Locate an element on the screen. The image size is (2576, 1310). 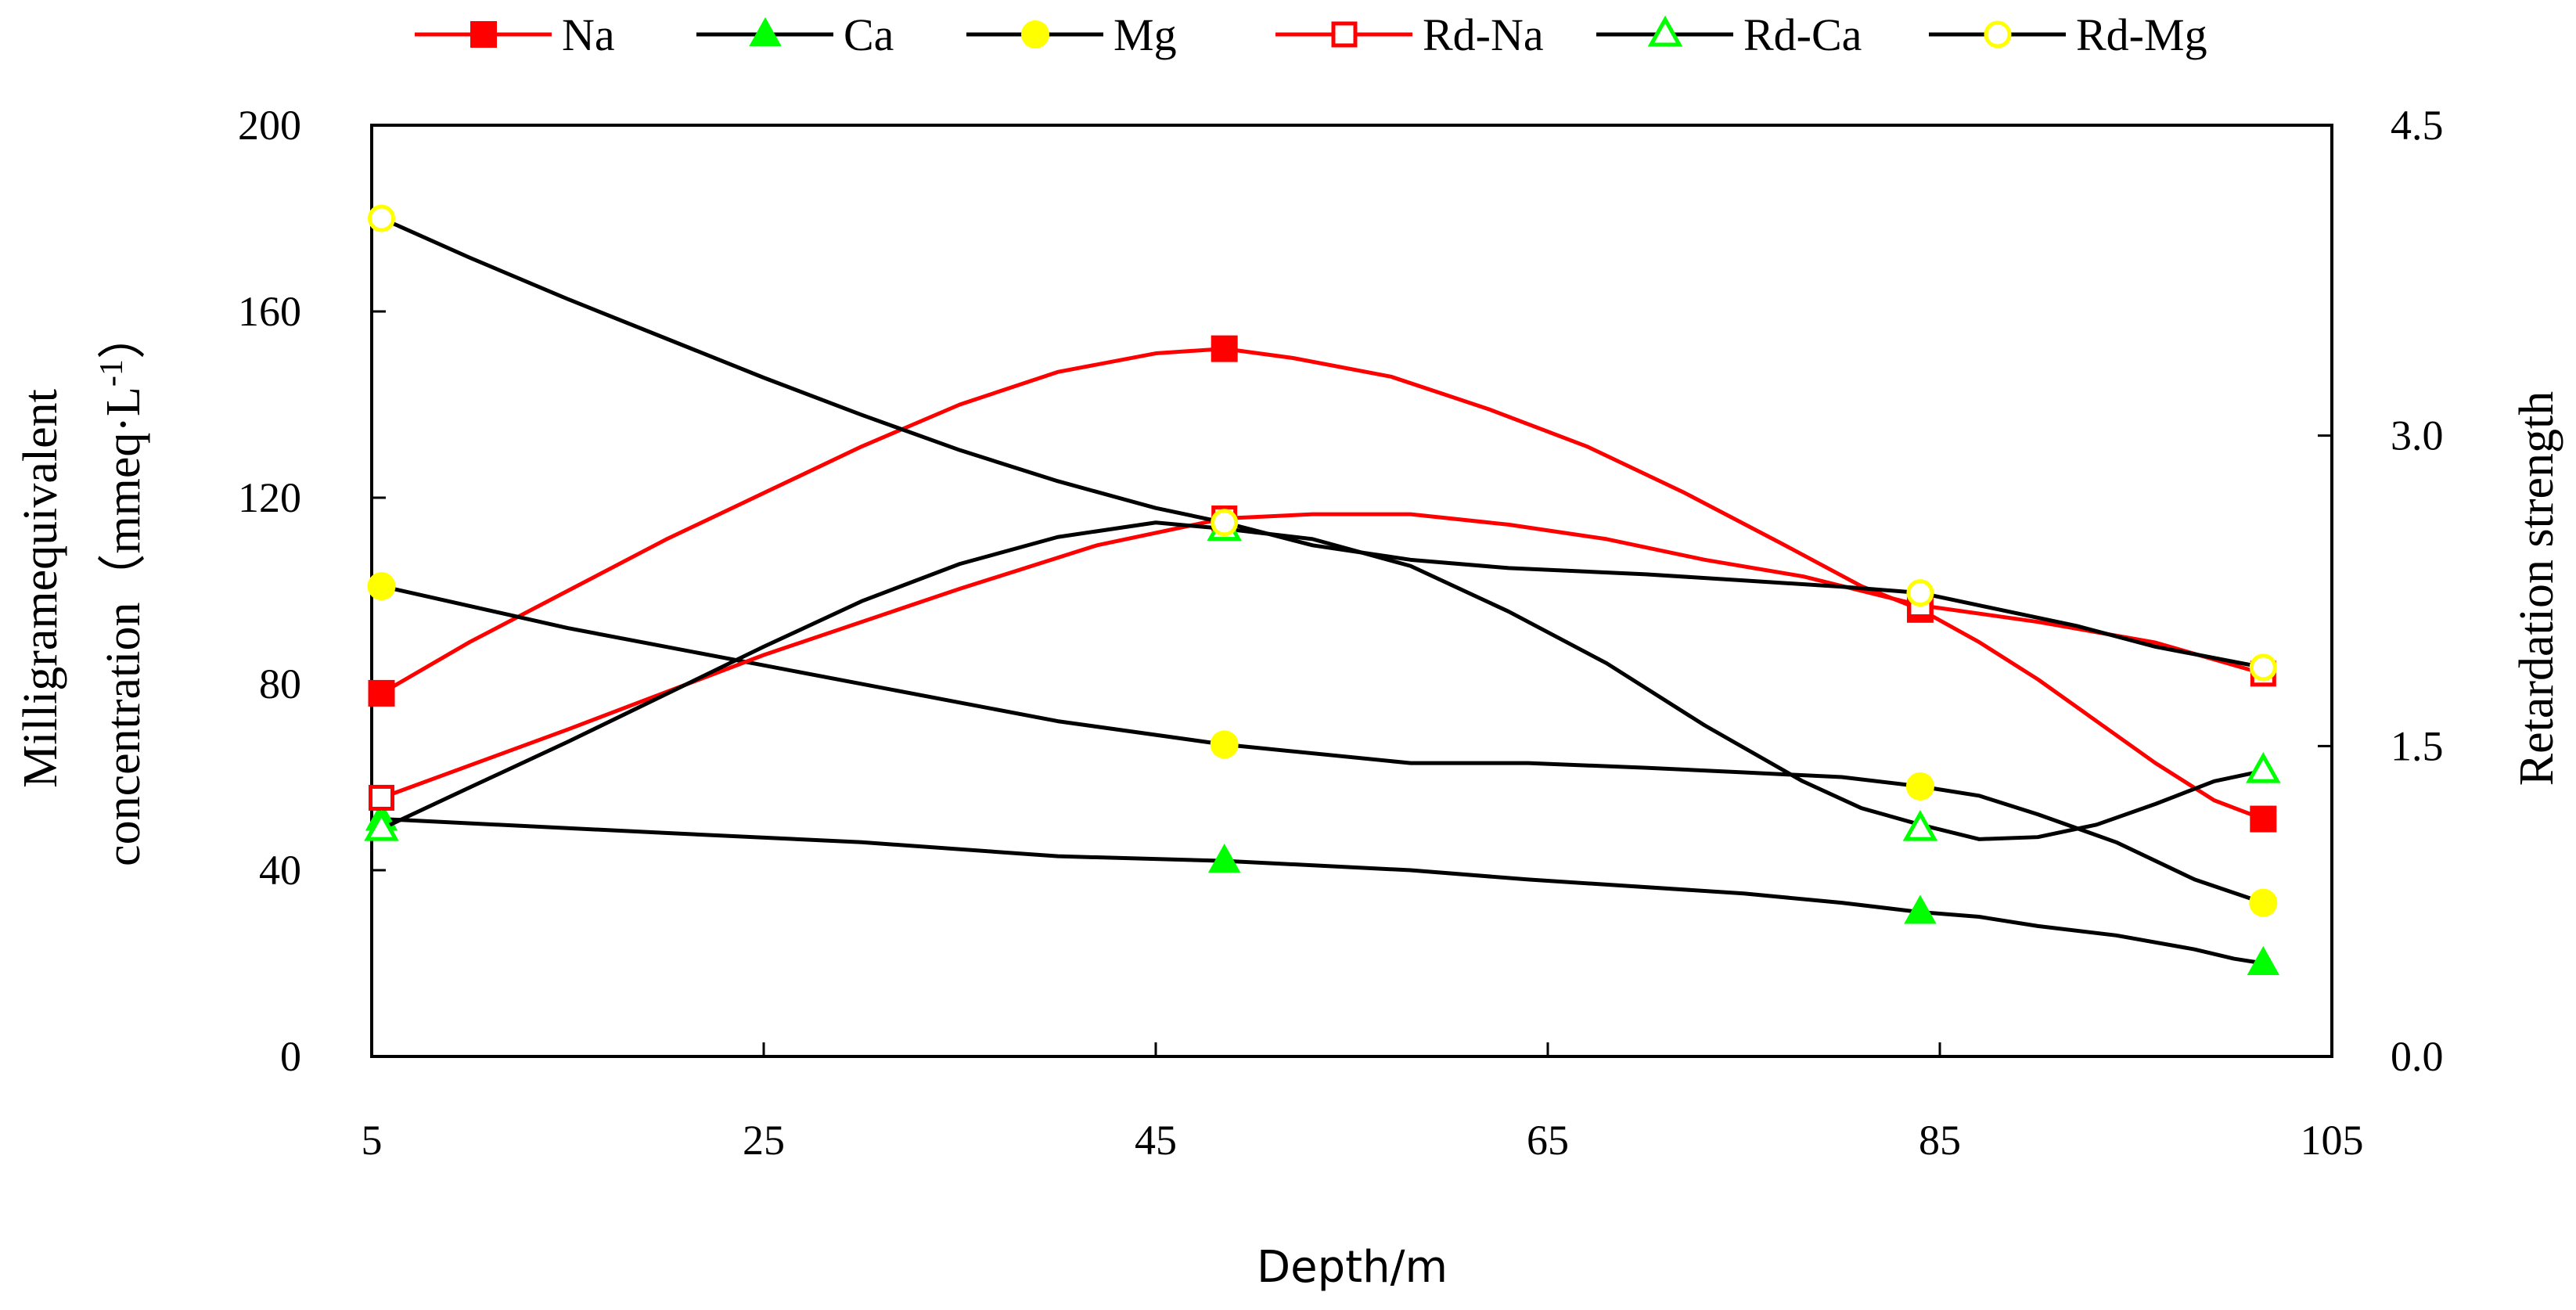
legend-label: Ca is located at coordinates (869, 34).